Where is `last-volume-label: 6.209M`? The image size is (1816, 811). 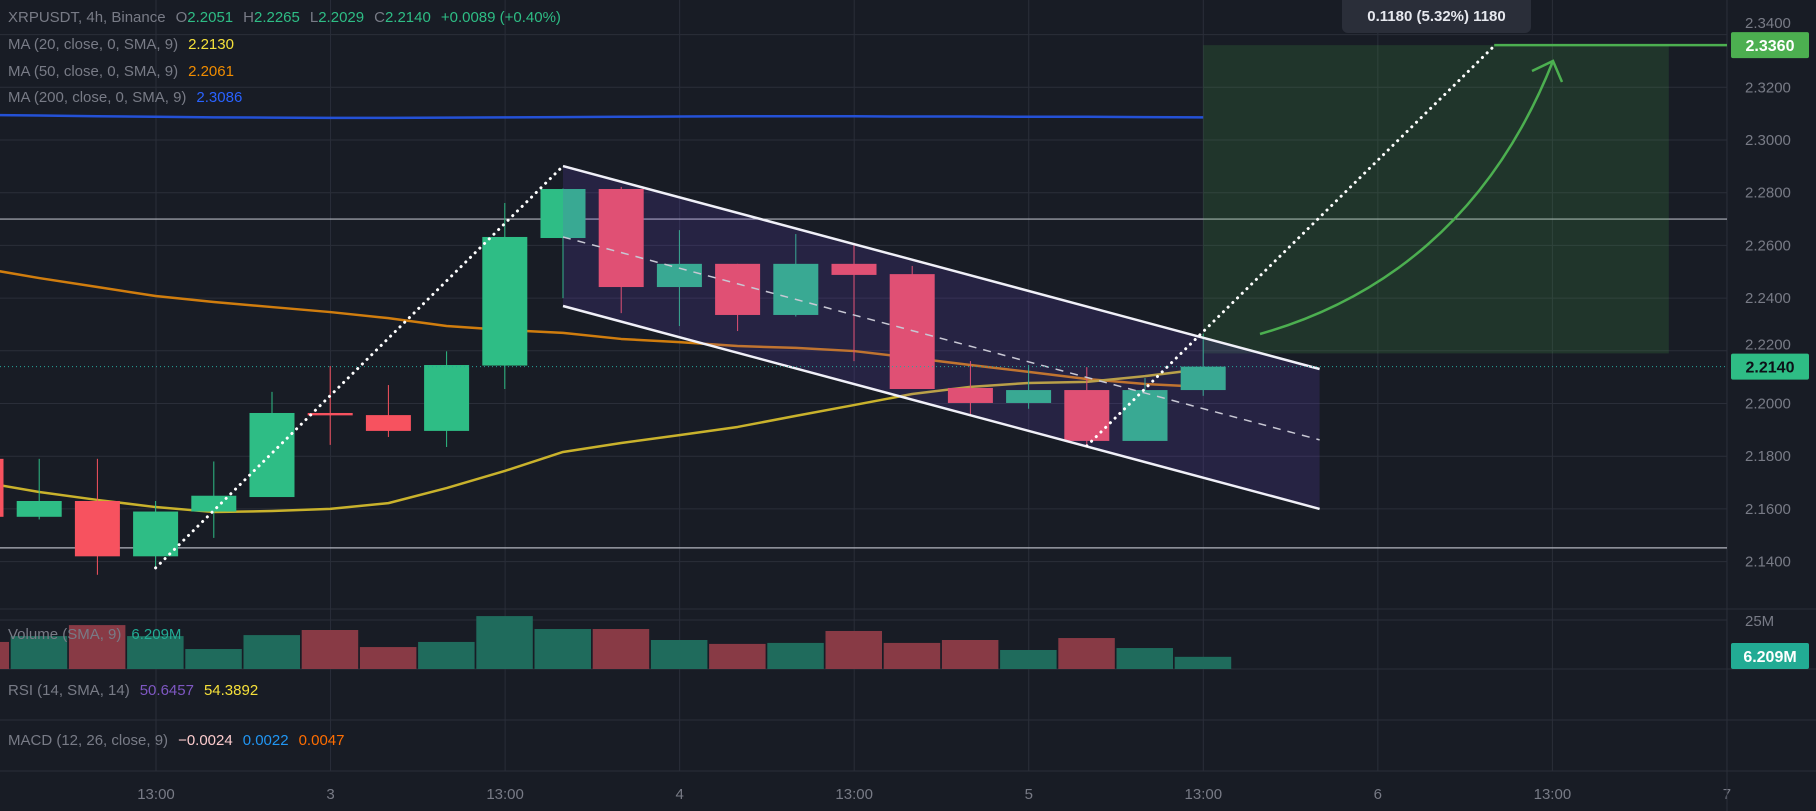 last-volume-label: 6.209M is located at coordinates (1769, 657).